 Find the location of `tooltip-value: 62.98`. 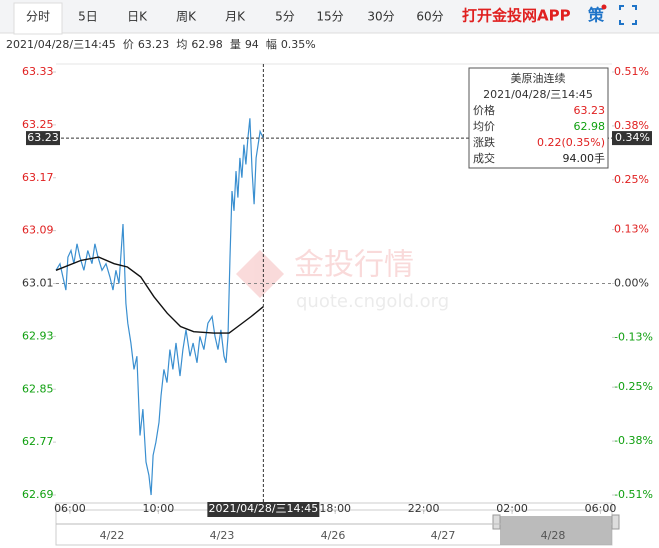

tooltip-value: 62.98 is located at coordinates (590, 126).